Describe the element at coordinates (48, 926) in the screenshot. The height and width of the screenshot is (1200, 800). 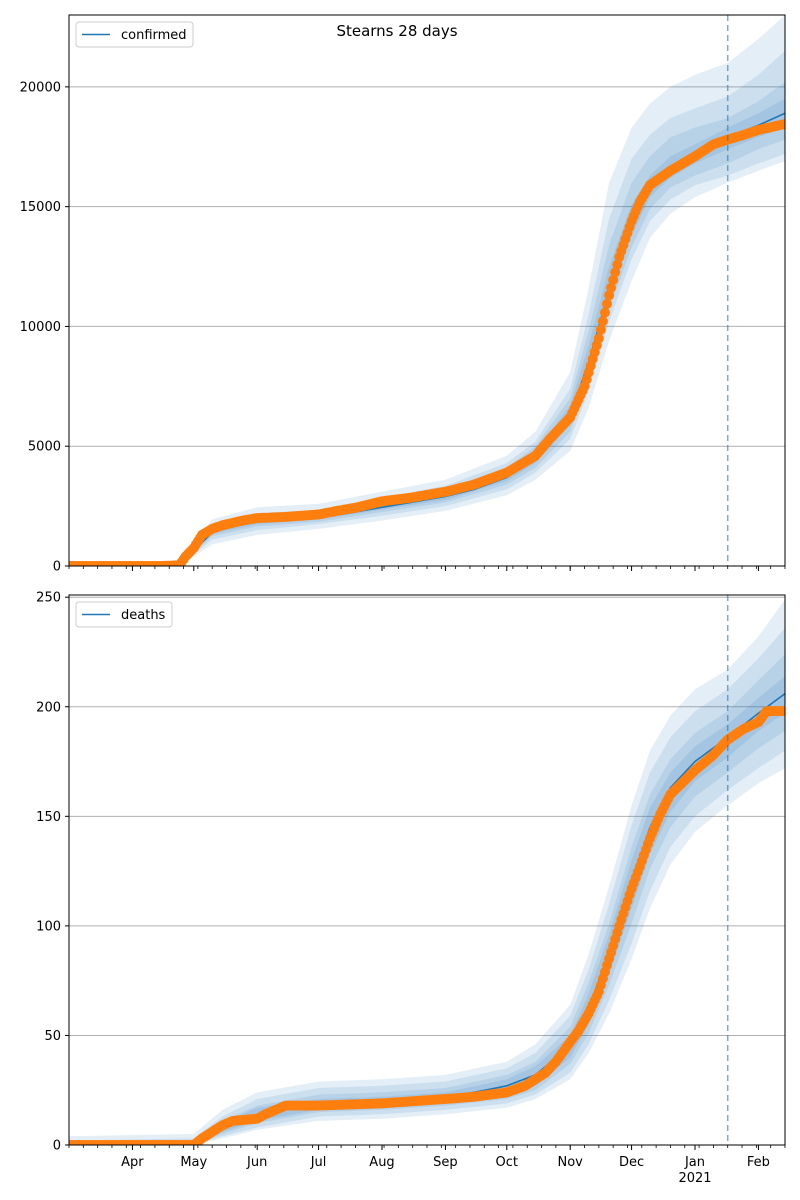
I see `y-tick-label: 100` at that location.